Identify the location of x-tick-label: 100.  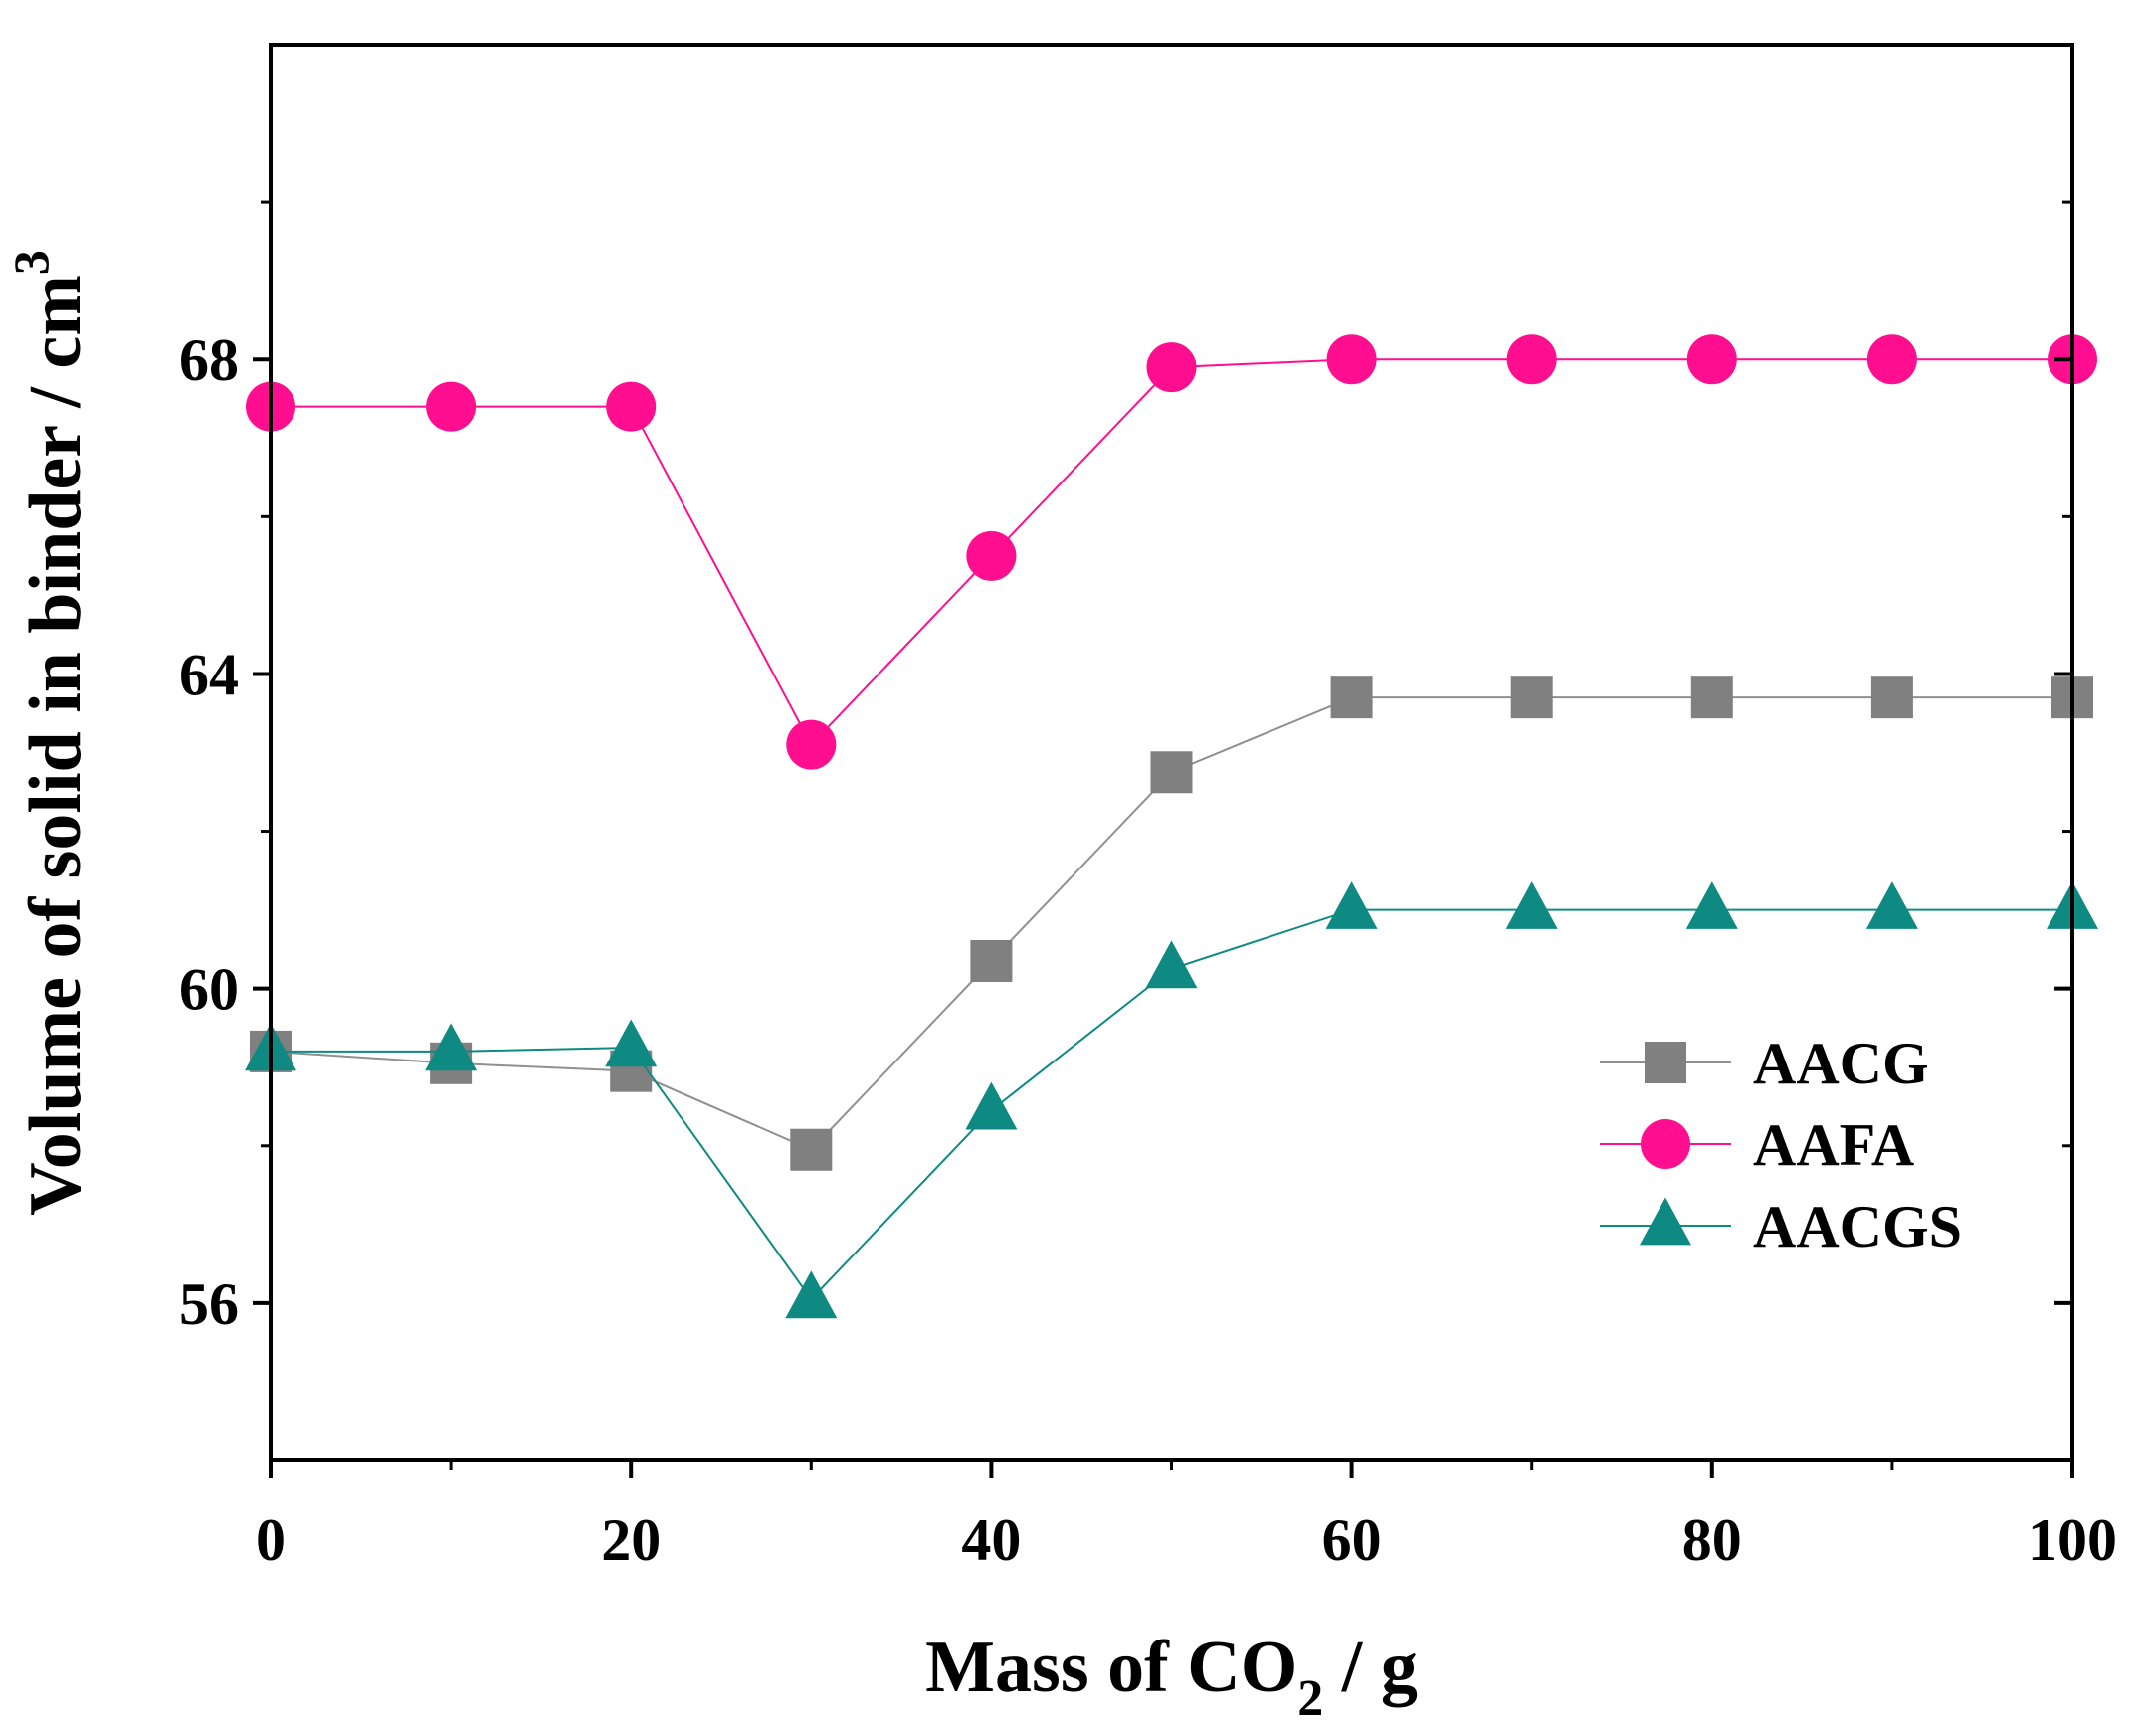
(2072, 1540).